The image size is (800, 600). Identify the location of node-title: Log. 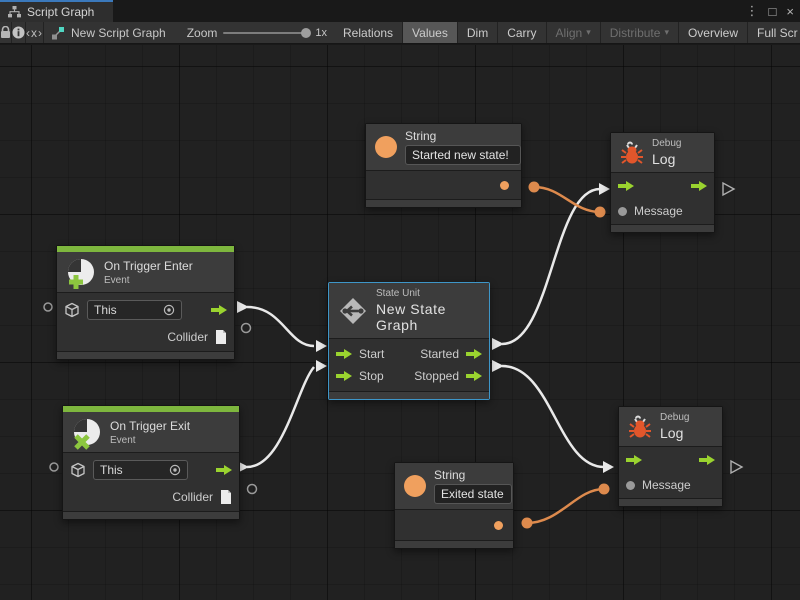
(664, 159).